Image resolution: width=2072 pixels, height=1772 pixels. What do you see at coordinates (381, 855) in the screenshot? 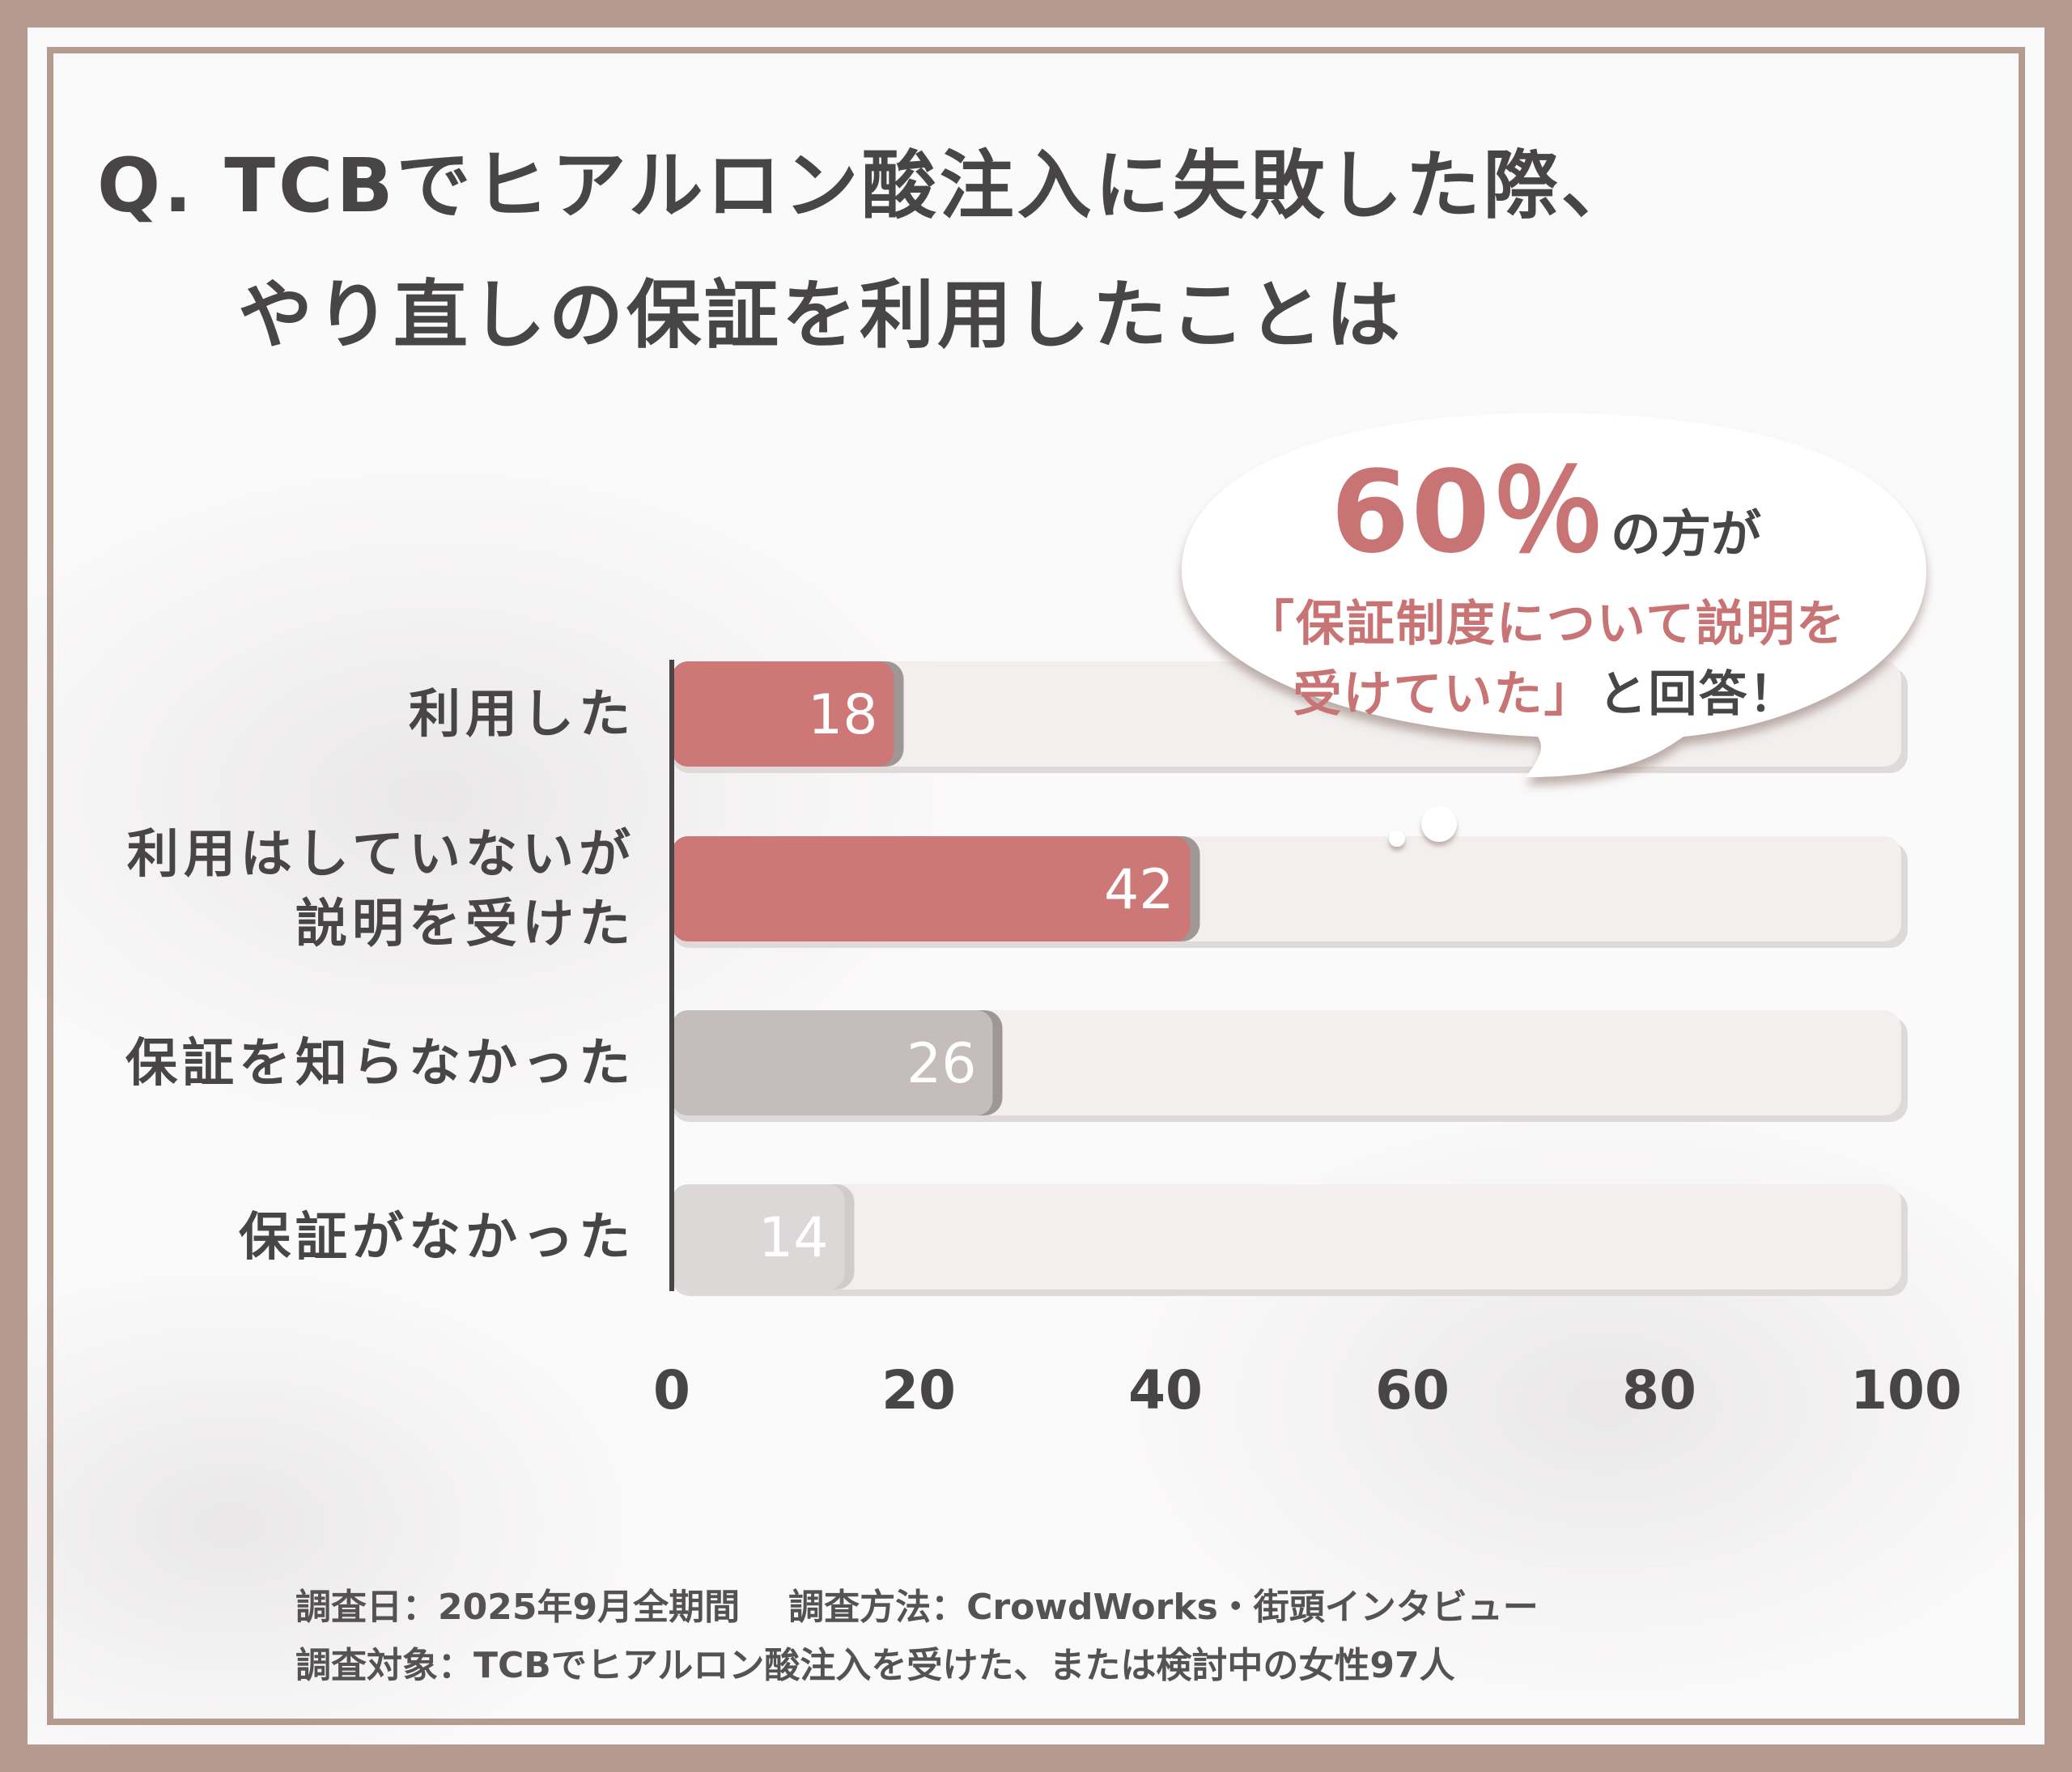
I see `category-label: 利用はしていないが` at bounding box center [381, 855].